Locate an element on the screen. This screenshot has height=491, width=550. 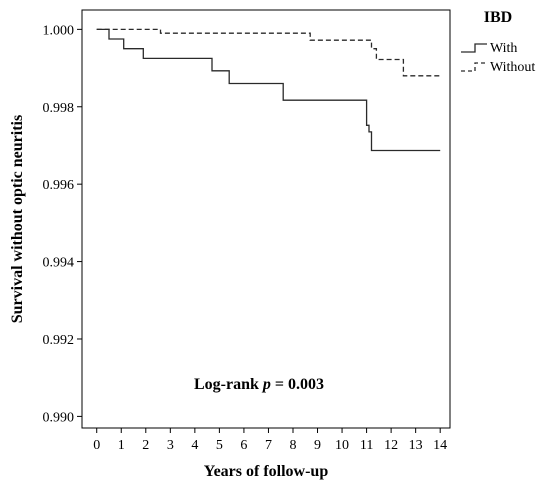
x-axis-label: Years of follow-up is located at coordinates (266, 471).